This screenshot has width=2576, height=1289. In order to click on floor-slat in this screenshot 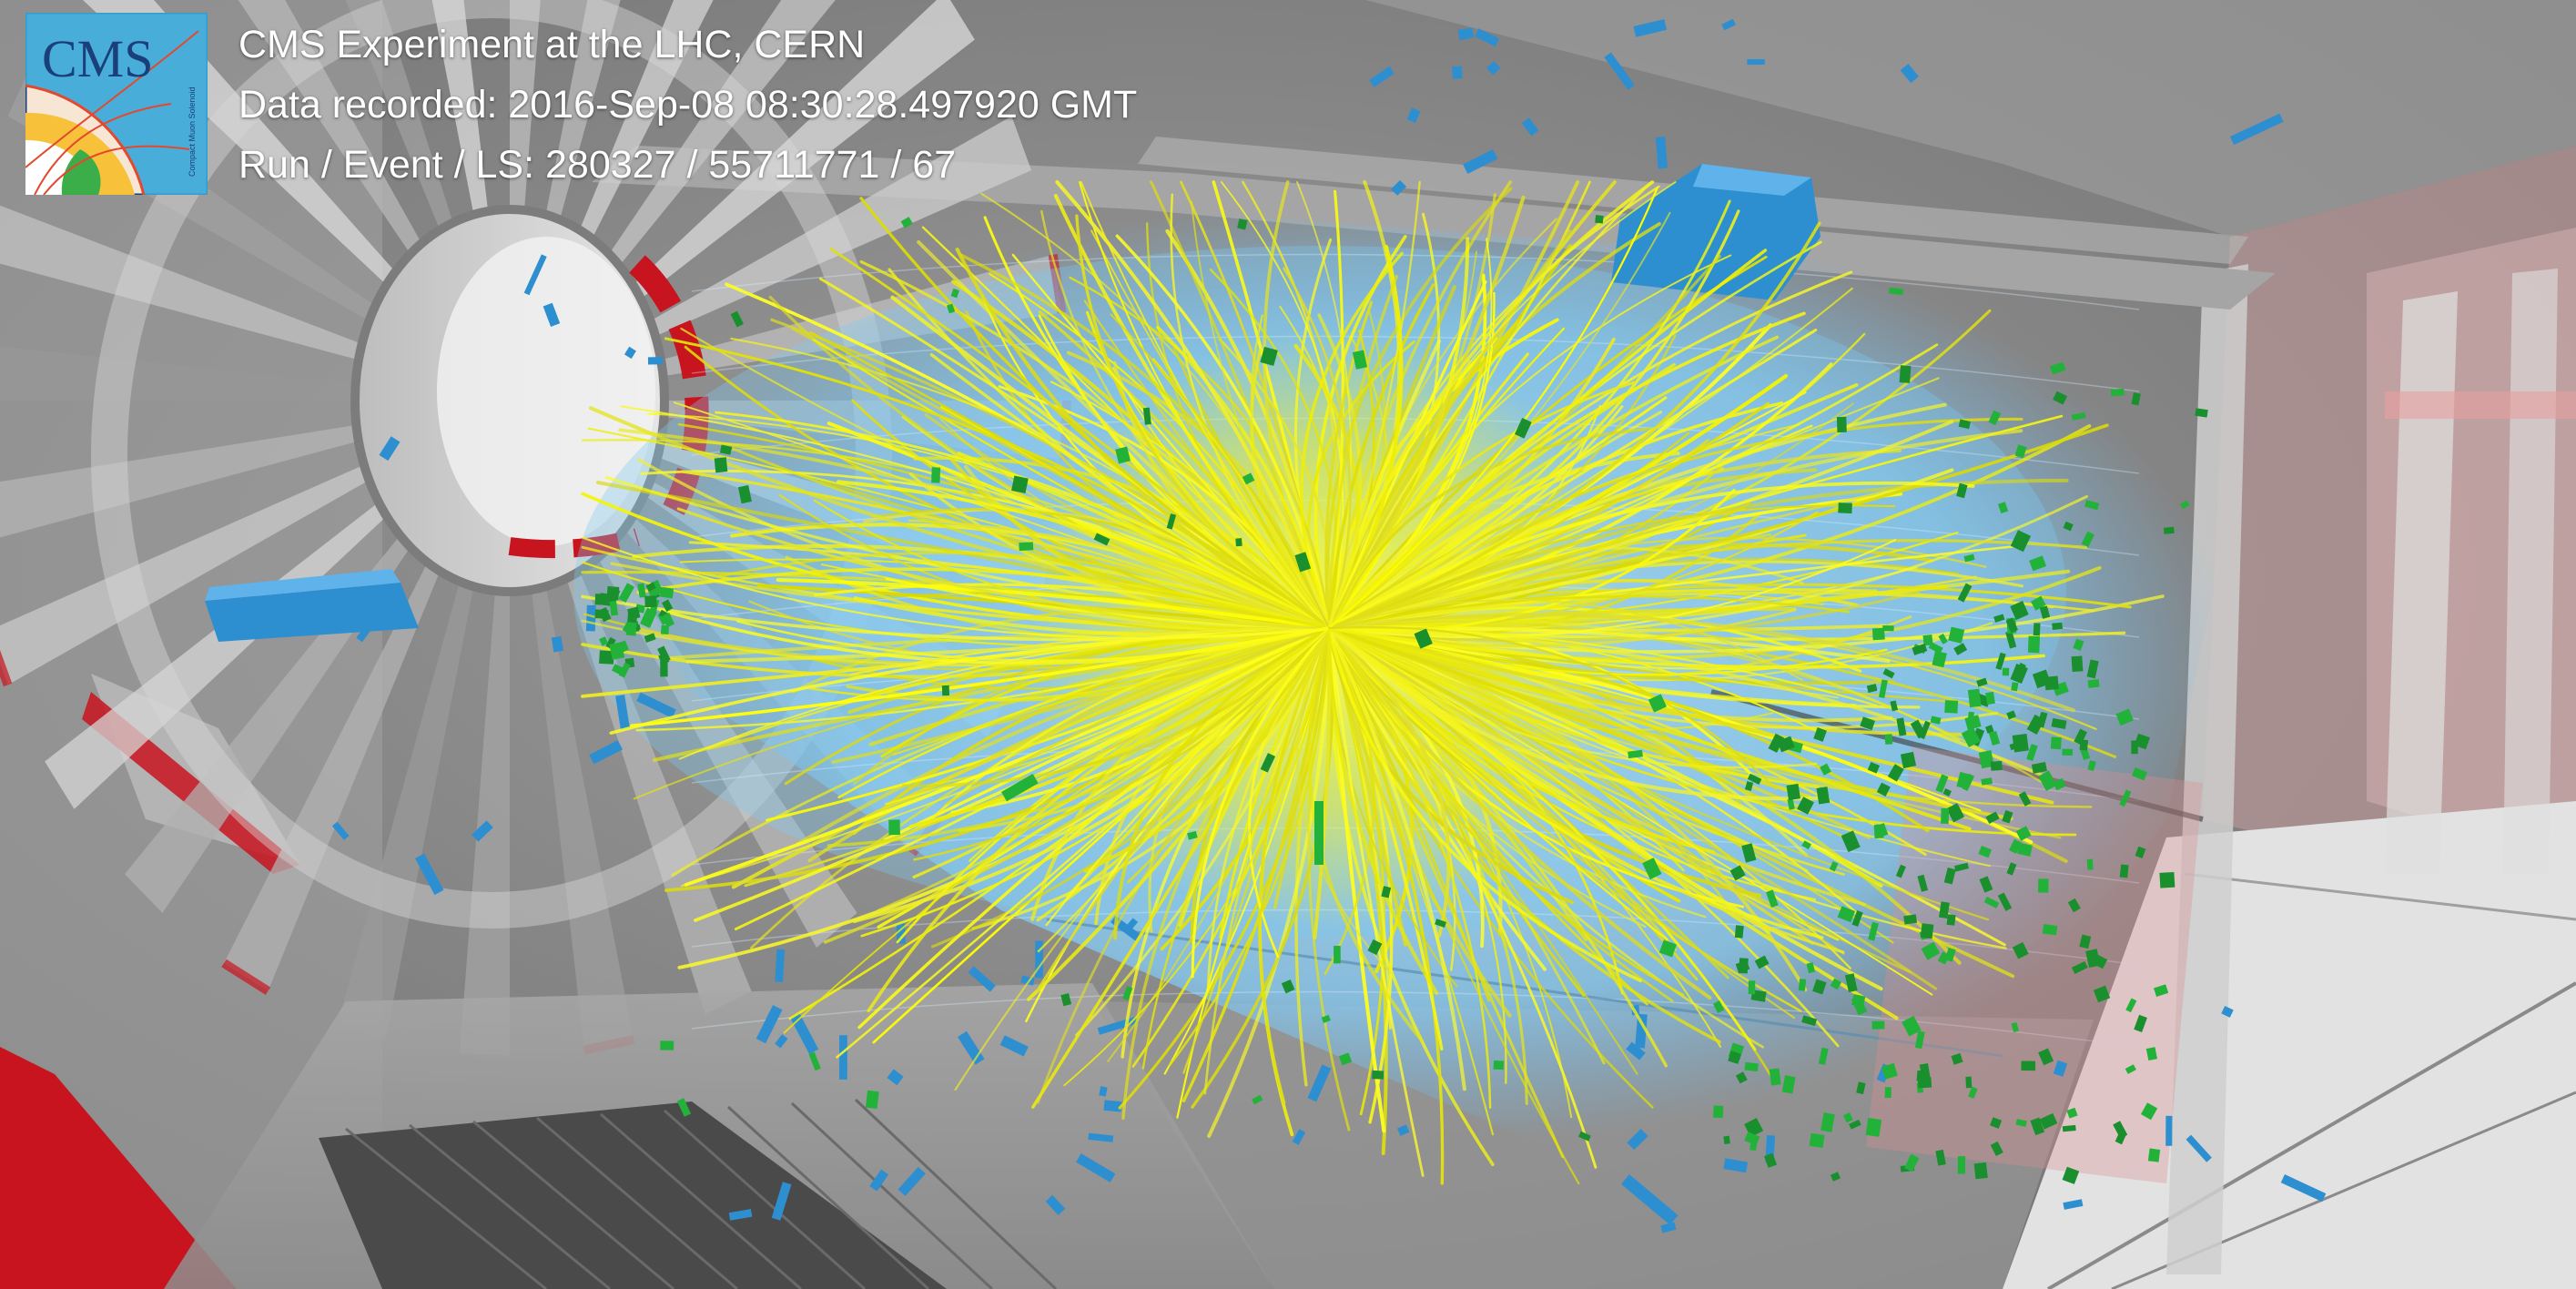, I will do `click(828, 1197)`.